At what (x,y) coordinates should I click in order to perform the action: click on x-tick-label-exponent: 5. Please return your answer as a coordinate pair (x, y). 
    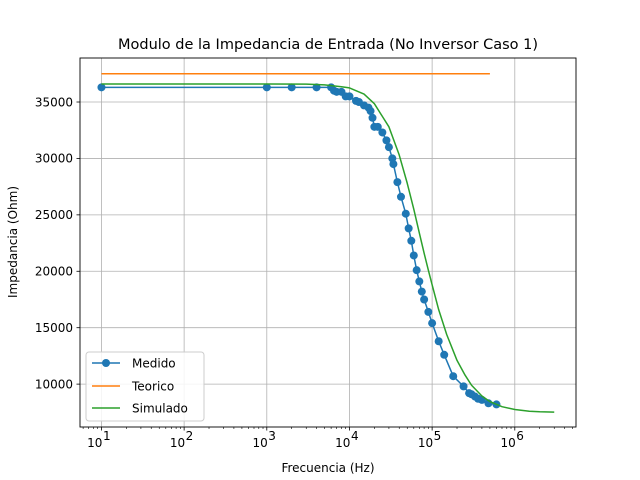
    Looking at the image, I should click on (438, 436).